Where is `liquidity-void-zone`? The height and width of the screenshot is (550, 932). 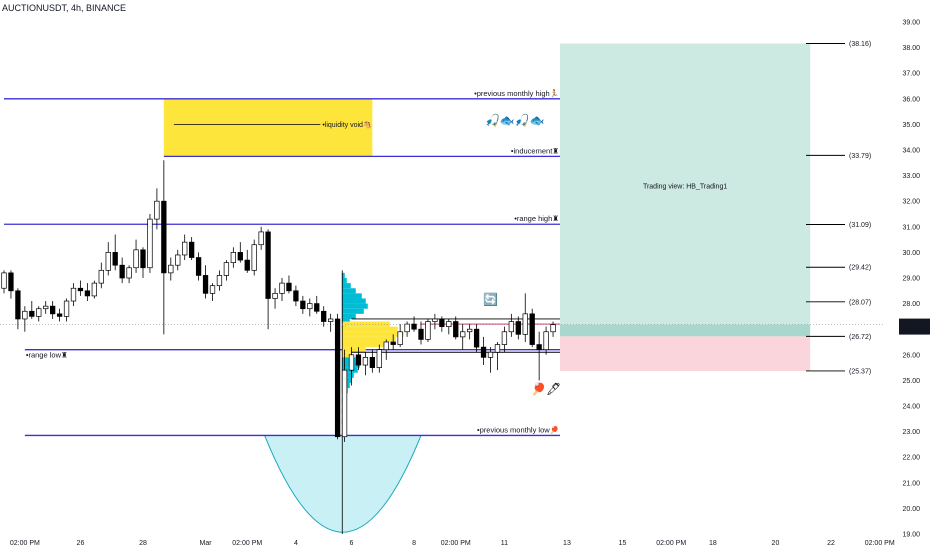 liquidity-void-zone is located at coordinates (268, 127).